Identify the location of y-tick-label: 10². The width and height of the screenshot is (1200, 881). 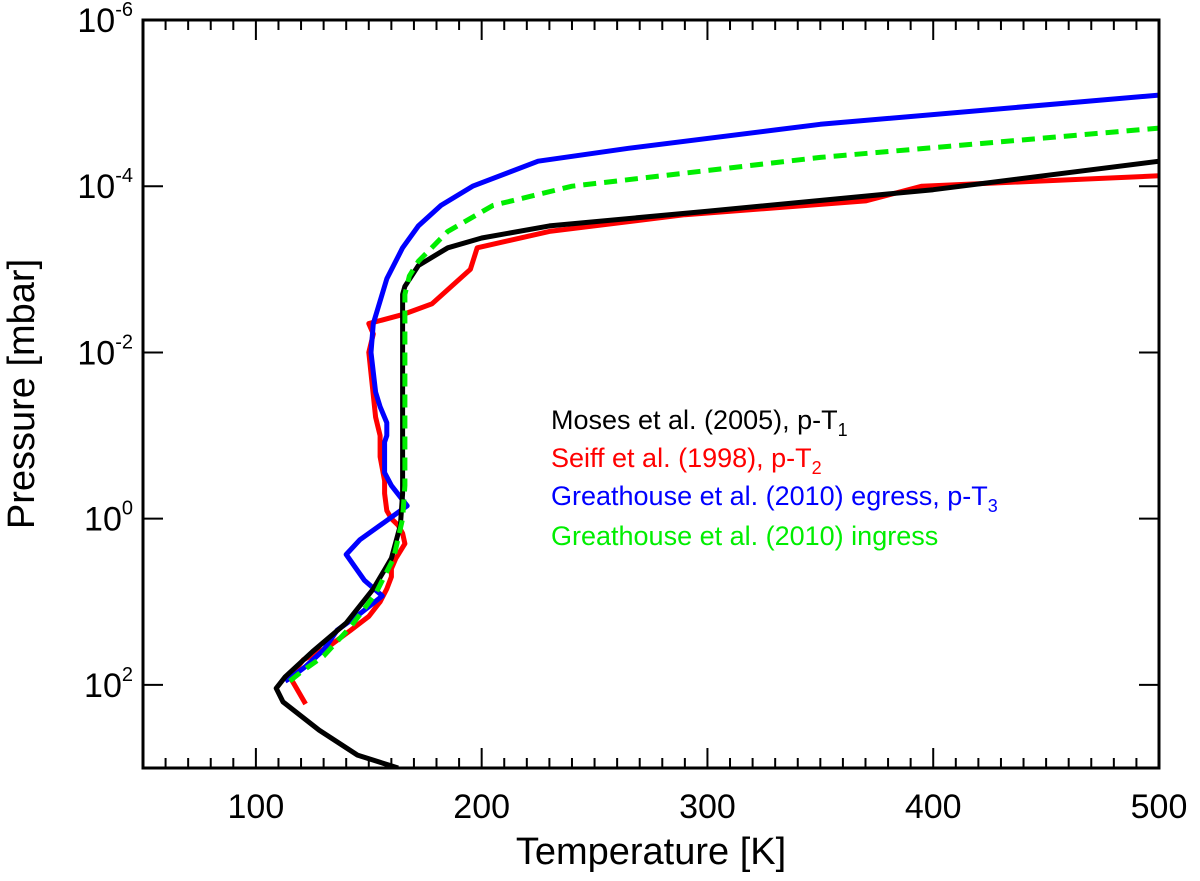
(108, 684).